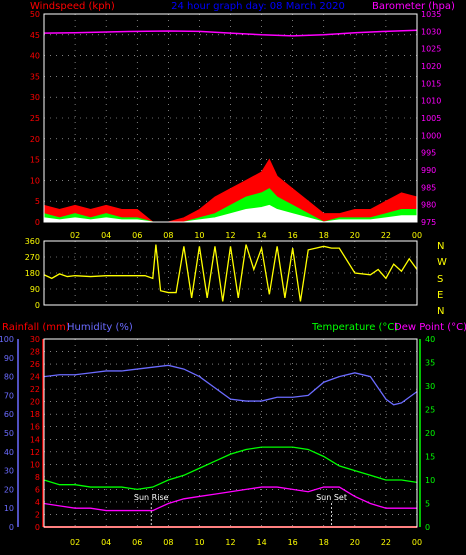  Describe the element at coordinates (442, 262) in the screenshot. I see `direction-label-w: W` at that location.